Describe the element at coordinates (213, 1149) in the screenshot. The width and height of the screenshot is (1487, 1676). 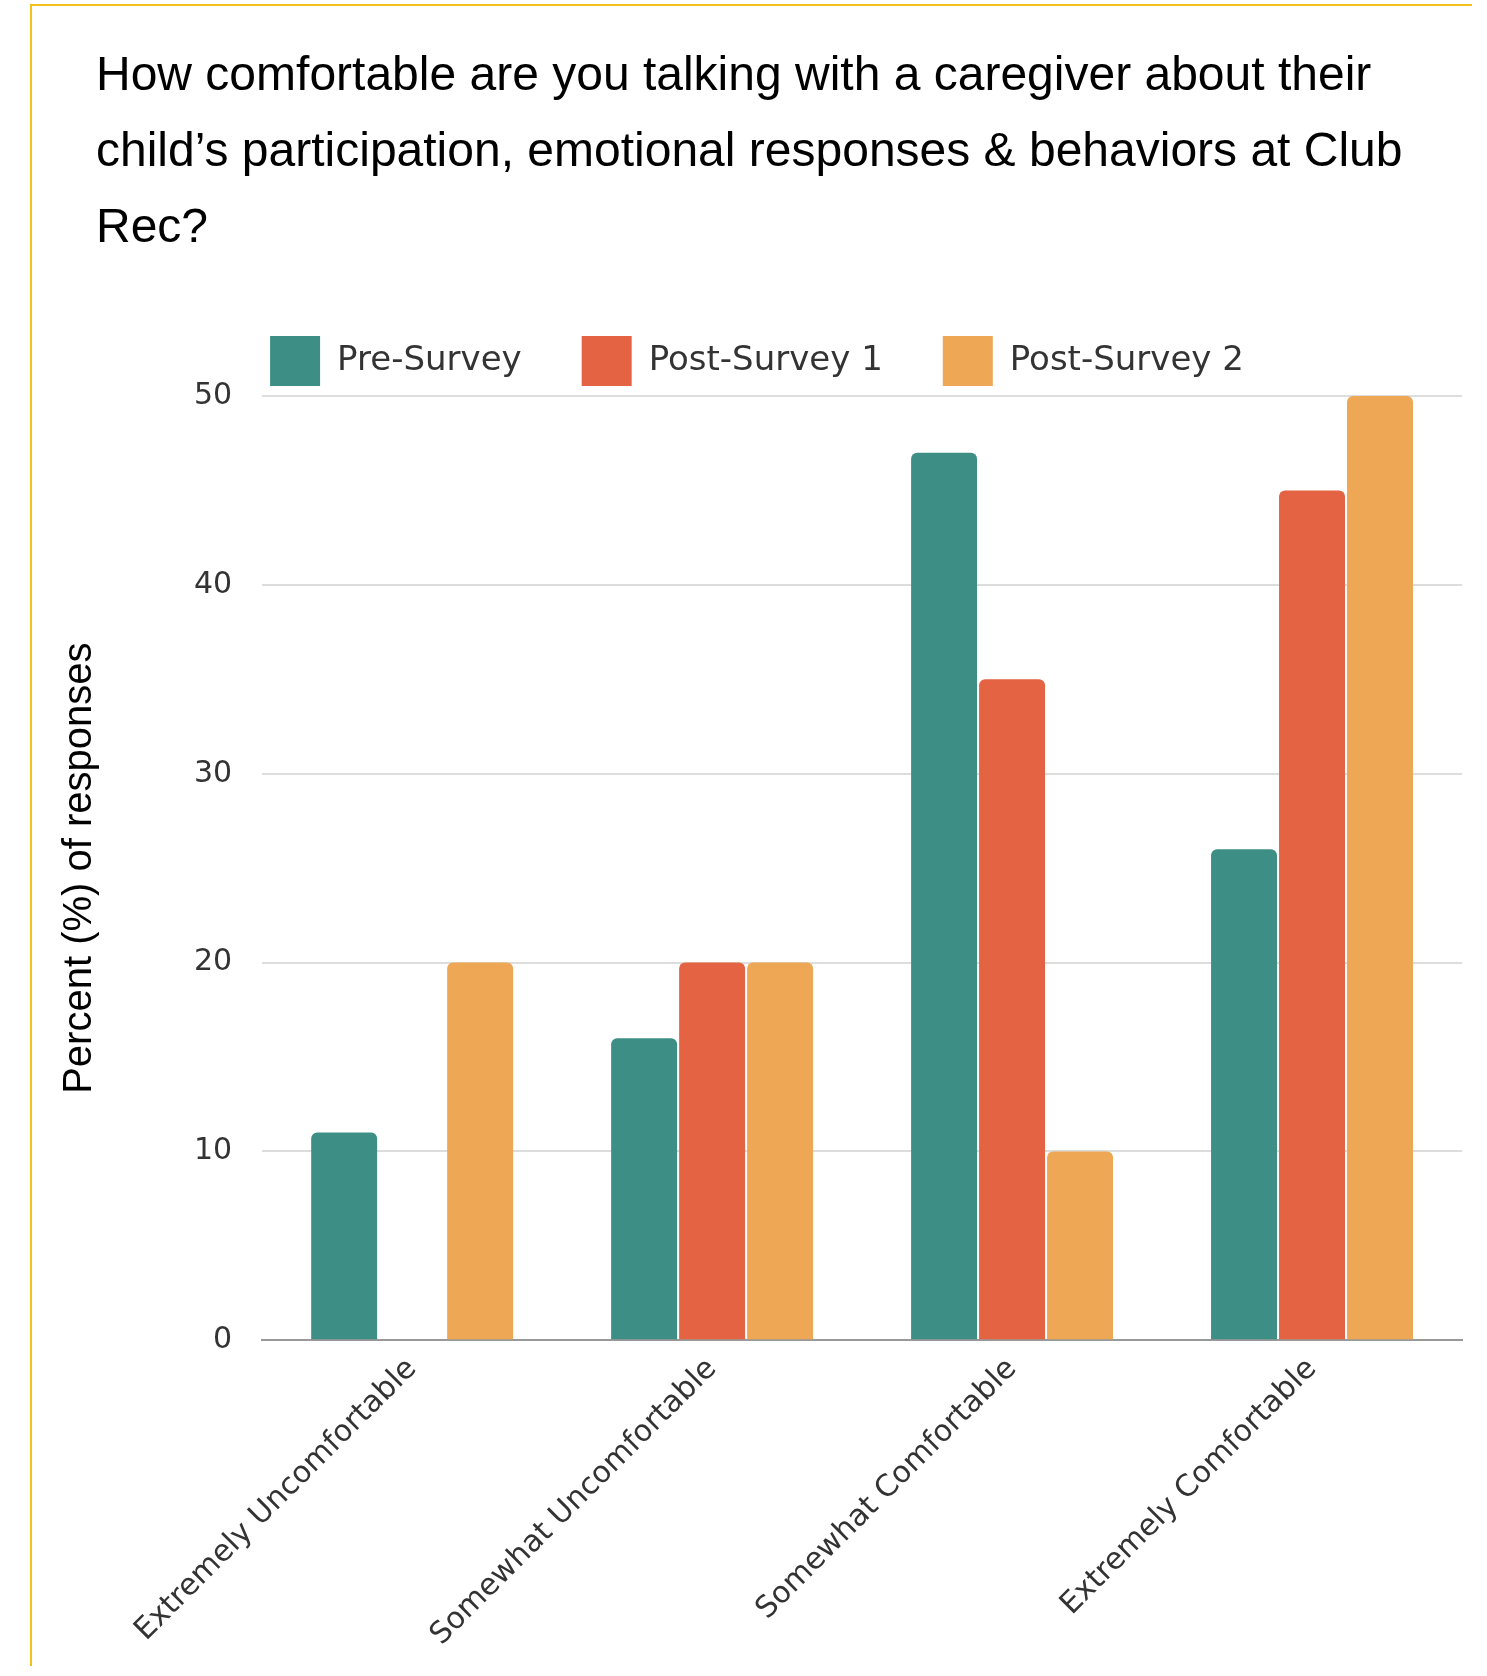
I see `y-tick-label: 10` at that location.